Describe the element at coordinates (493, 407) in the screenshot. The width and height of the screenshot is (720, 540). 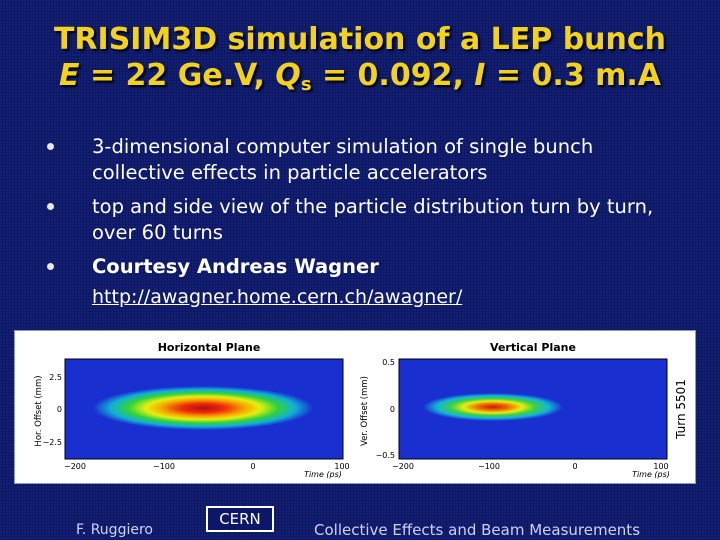
I see `right-beam-distribution` at that location.